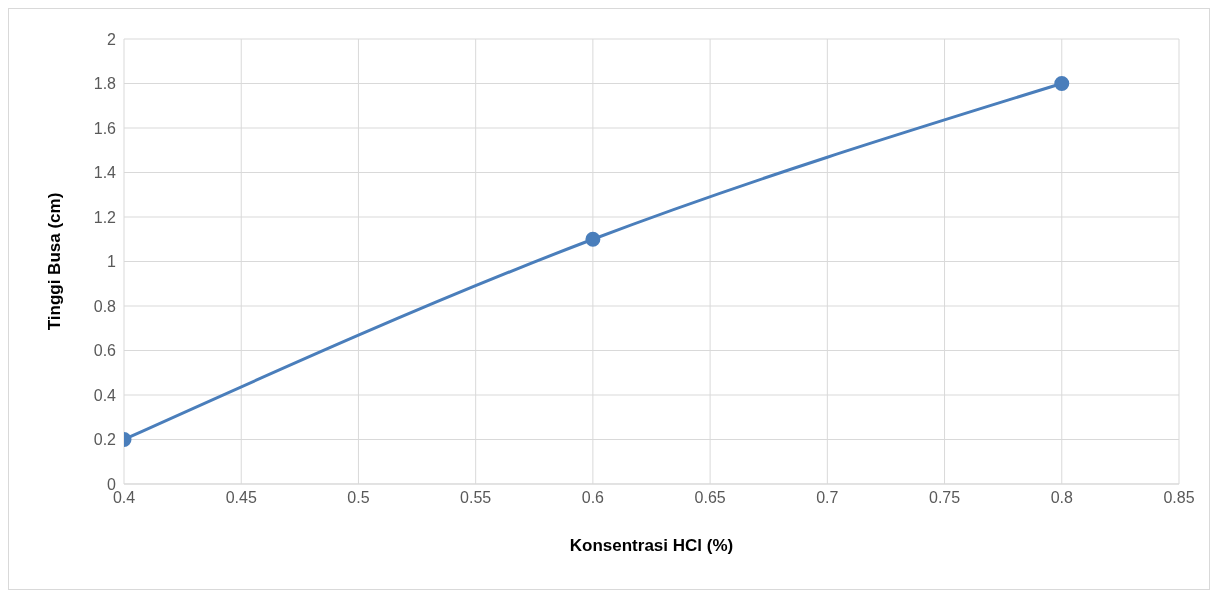 This screenshot has width=1216, height=596. Describe the element at coordinates (476, 498) in the screenshot. I see `x-tick-label: 0.55` at that location.